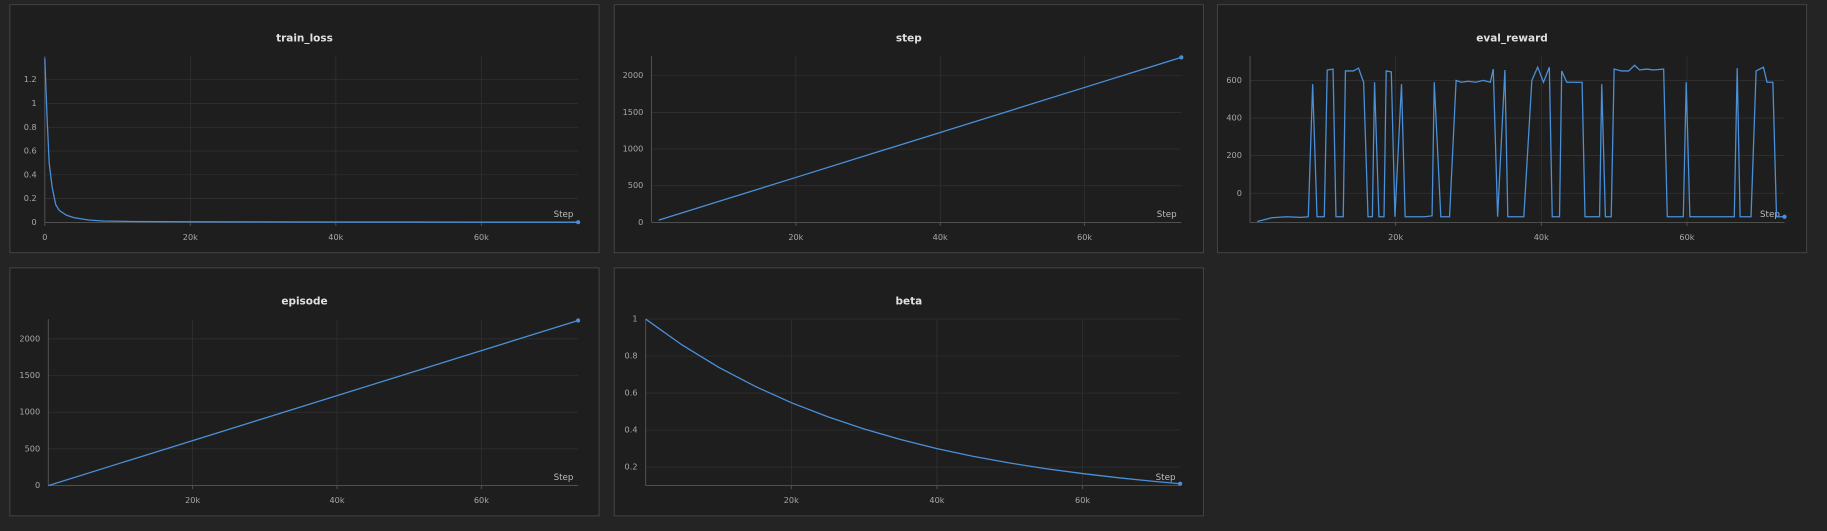  What do you see at coordinates (909, 302) in the screenshot?
I see `chart-title: beta` at bounding box center [909, 302].